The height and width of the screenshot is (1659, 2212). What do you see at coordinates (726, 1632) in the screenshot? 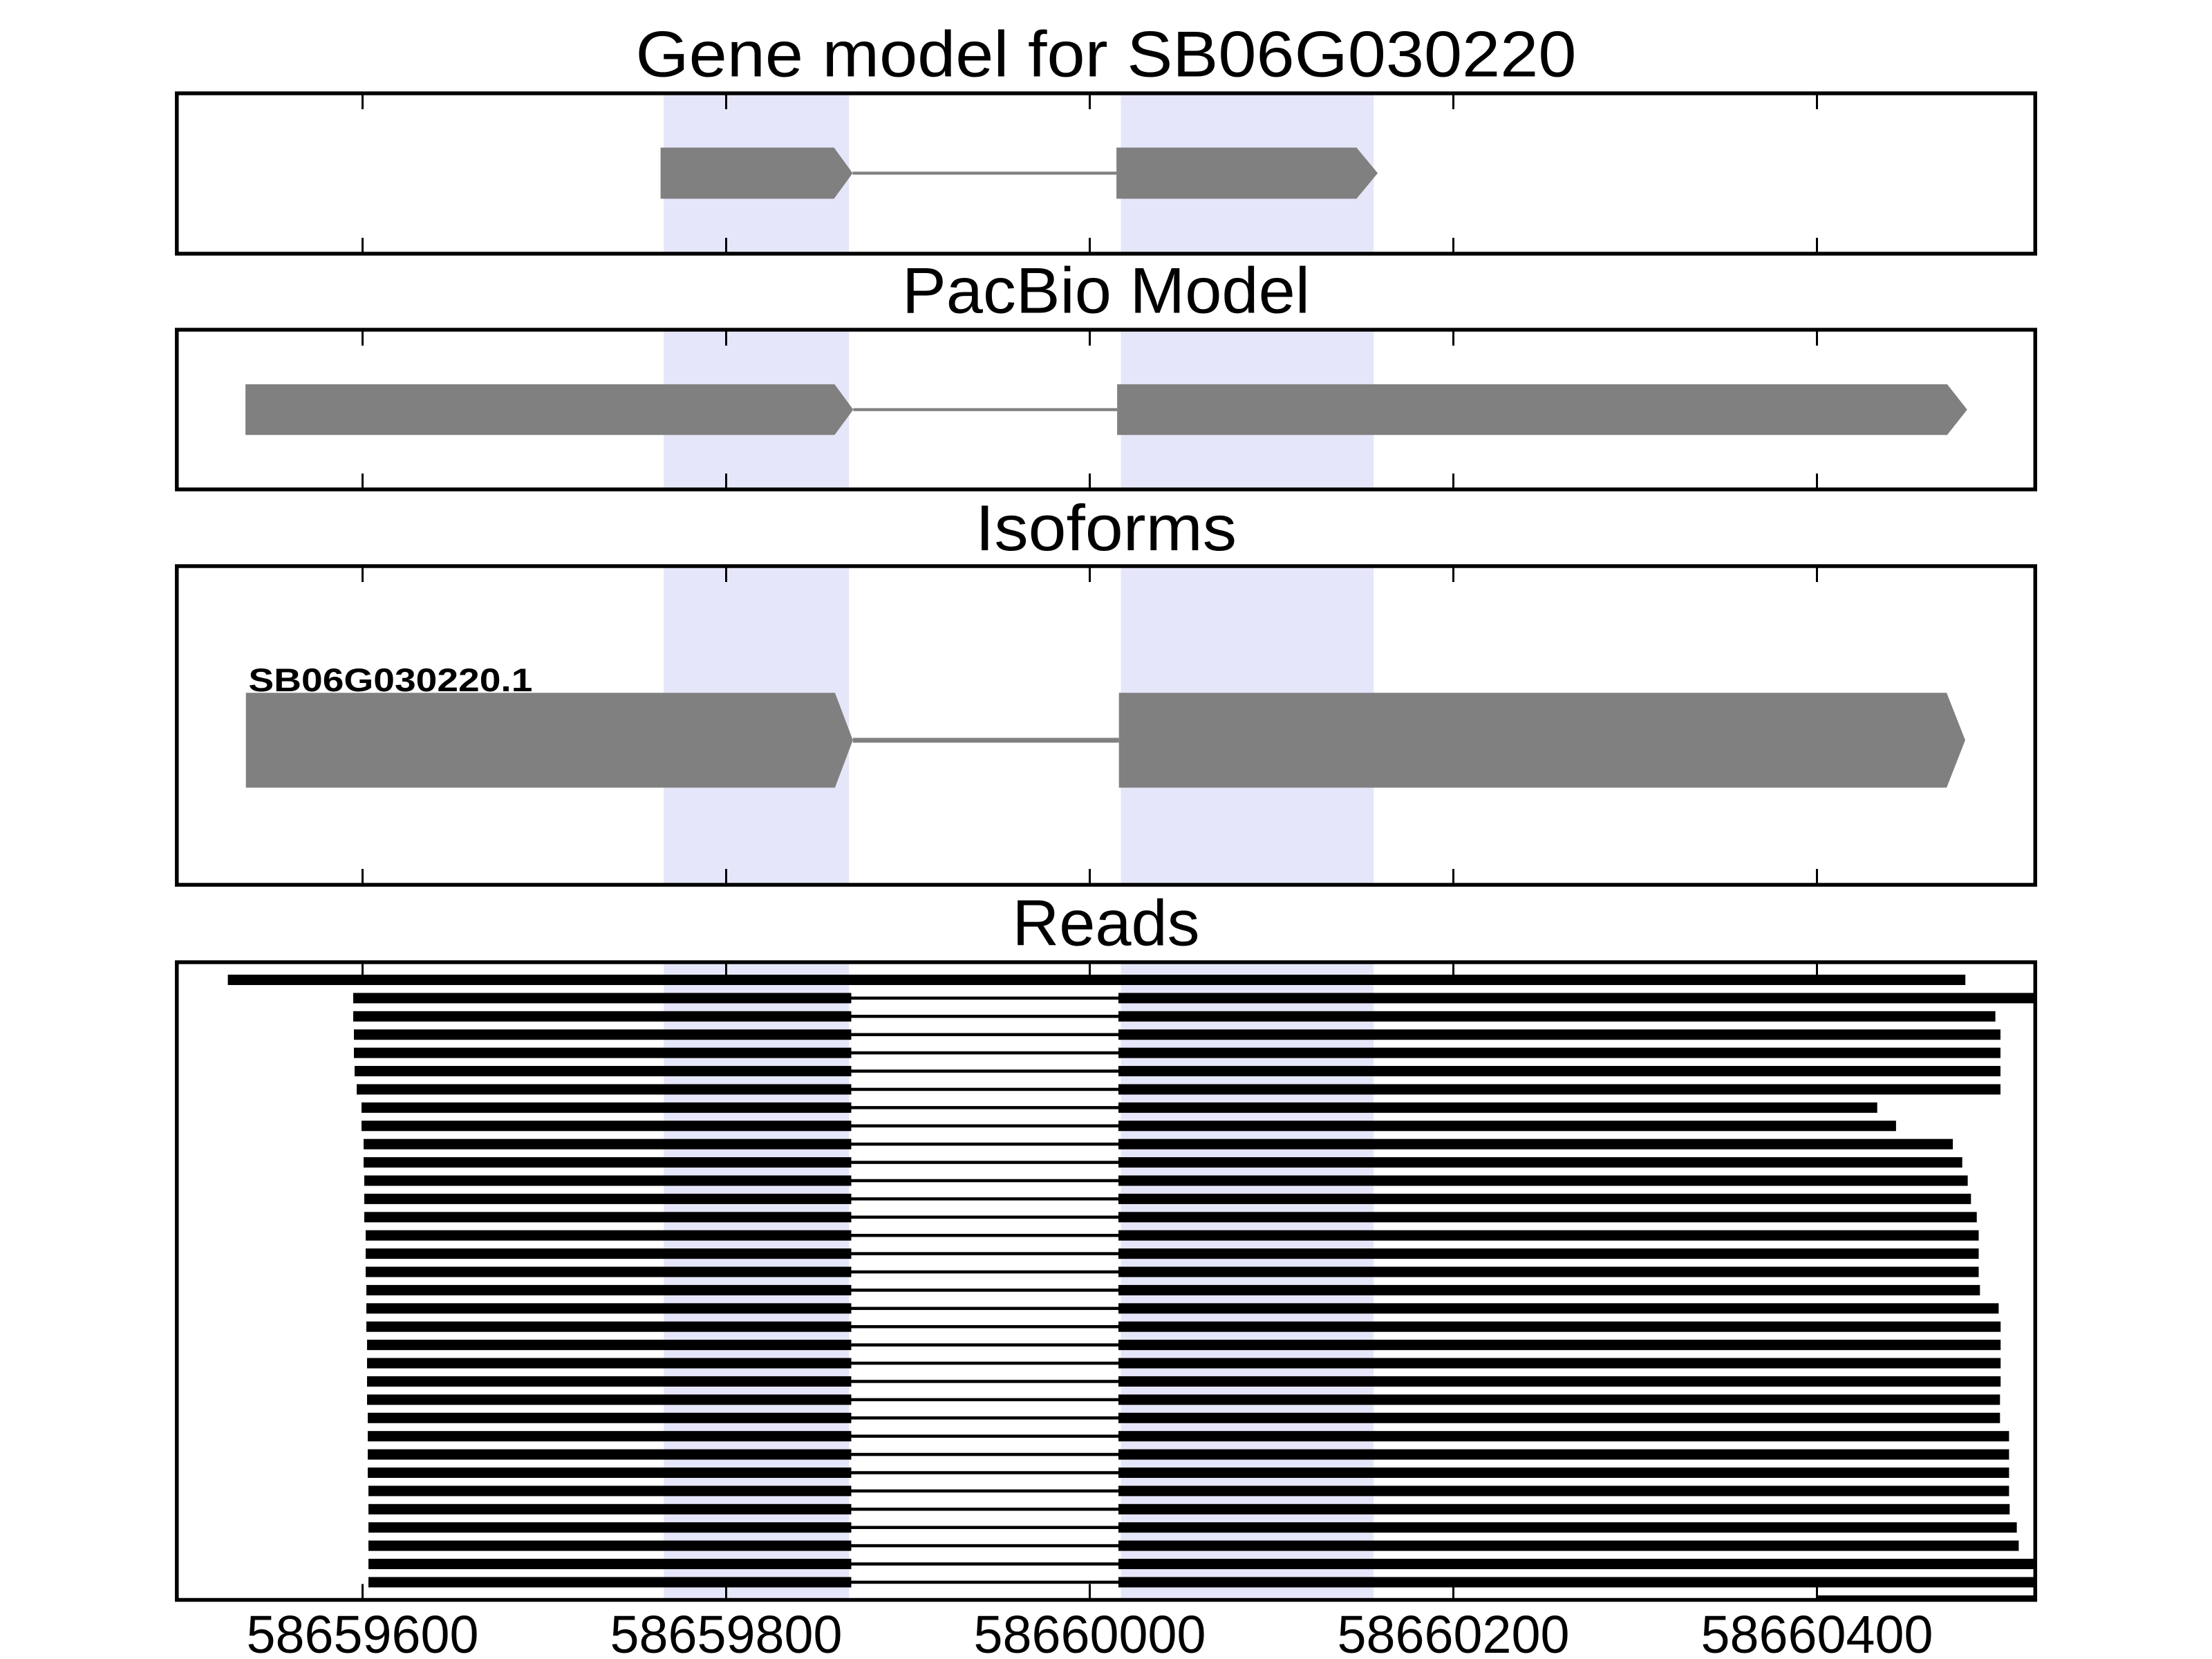
I see `svg-text: 58659800` at bounding box center [726, 1632].